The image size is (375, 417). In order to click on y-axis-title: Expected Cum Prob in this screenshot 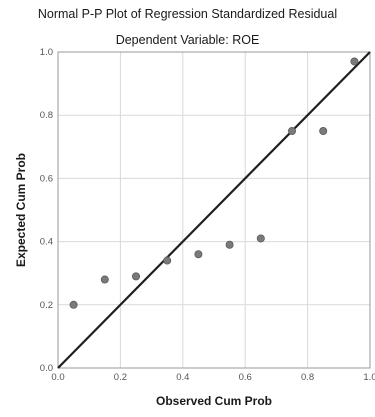, I will do `click(21, 210)`.